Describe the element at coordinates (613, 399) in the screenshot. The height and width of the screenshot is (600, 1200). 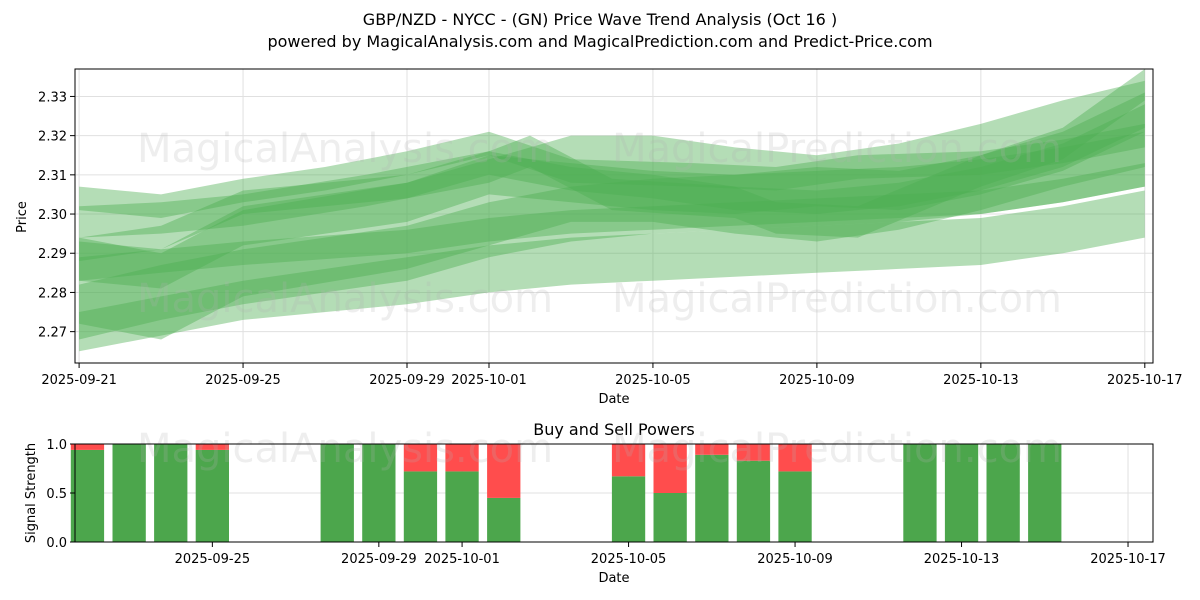
I see `price-x-label: Date` at that location.